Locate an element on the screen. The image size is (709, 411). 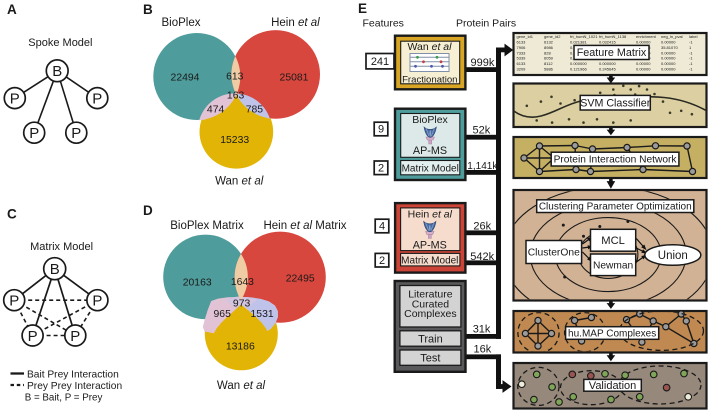
svg-text: 542k is located at coordinates (482, 257).